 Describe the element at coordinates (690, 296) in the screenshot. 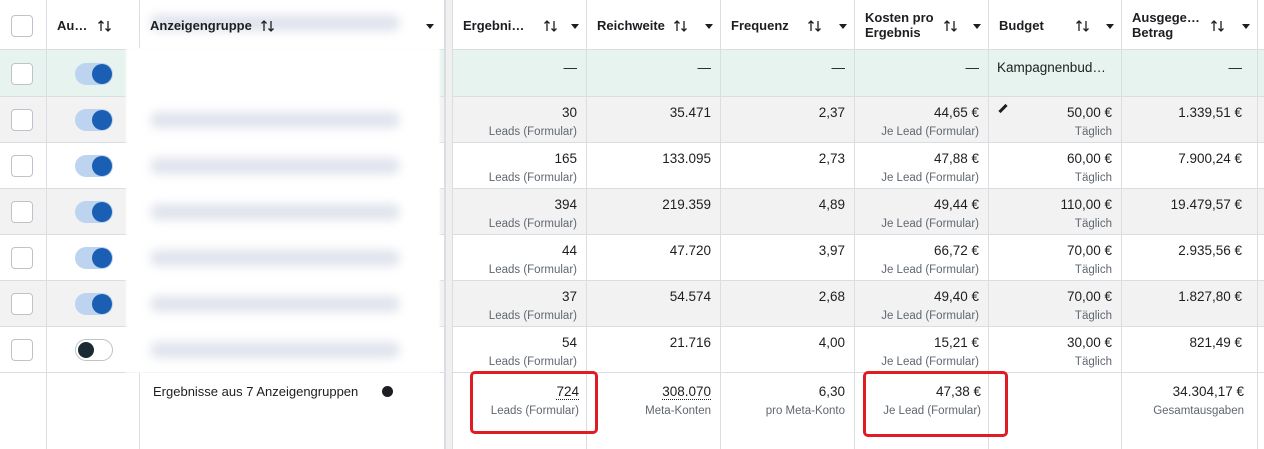

I see `metric-value: 54.574` at that location.